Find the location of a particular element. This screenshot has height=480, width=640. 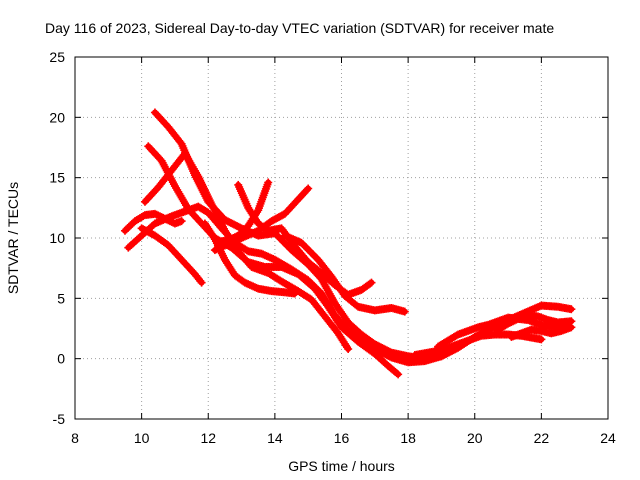

series-track-e is located at coordinates (246, 251).